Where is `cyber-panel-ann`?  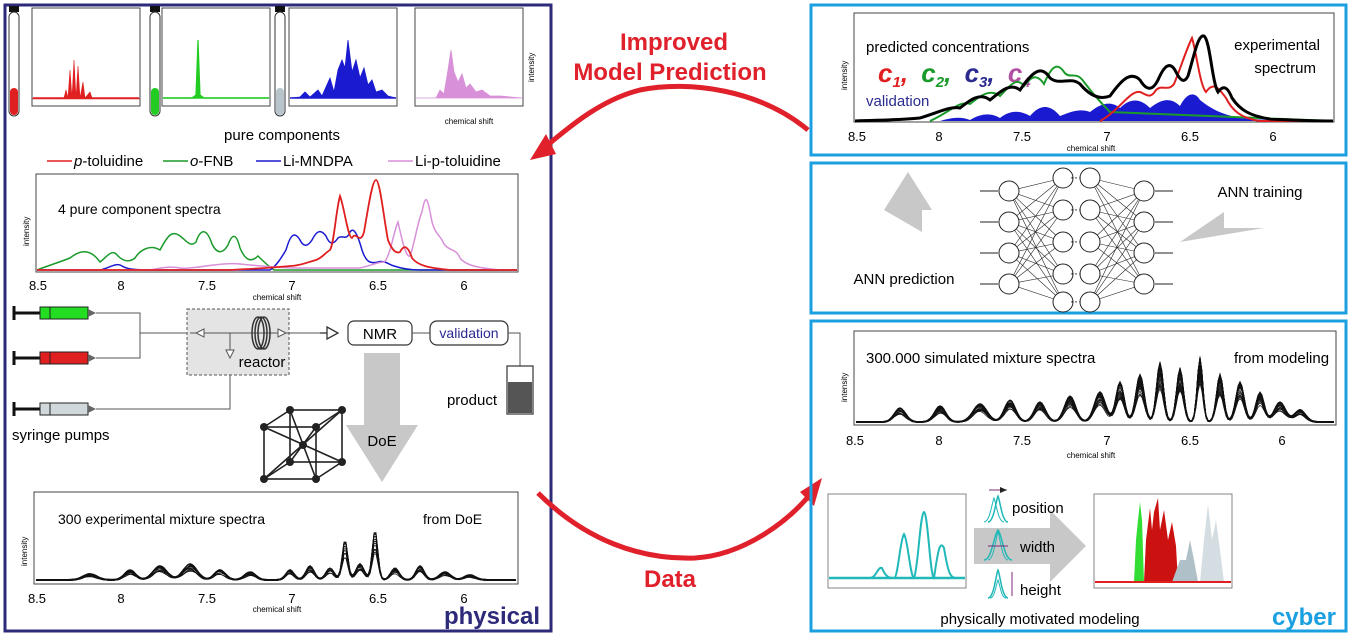 cyber-panel-ann is located at coordinates (1078, 238).